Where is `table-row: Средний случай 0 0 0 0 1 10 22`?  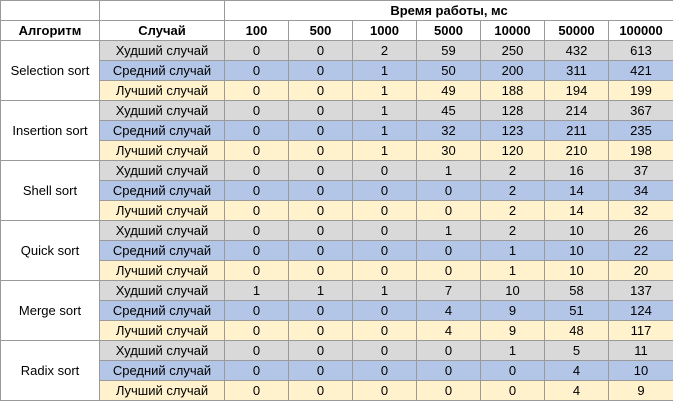 table-row: Средний случай 0 0 0 0 1 10 22 is located at coordinates (337, 250).